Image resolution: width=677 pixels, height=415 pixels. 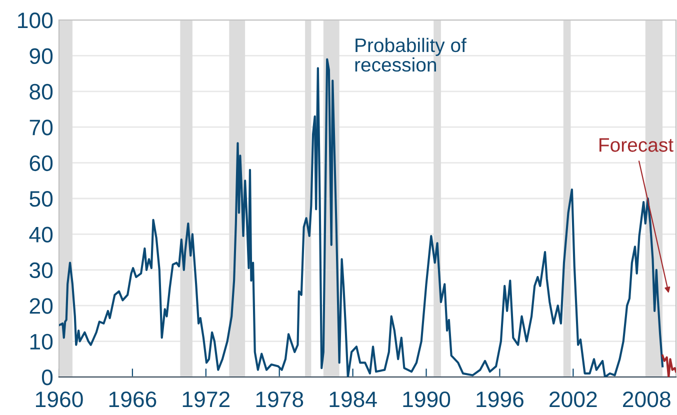 What do you see at coordinates (41, 92) in the screenshot?
I see `y-tick-label: 80` at bounding box center [41, 92].